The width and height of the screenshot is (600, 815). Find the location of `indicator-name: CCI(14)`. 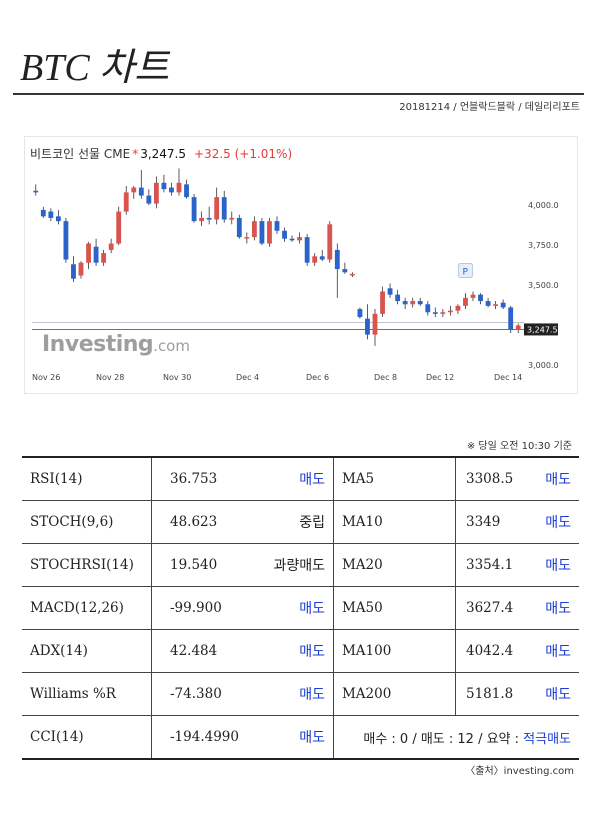

indicator-name: CCI(14) is located at coordinates (87, 737).